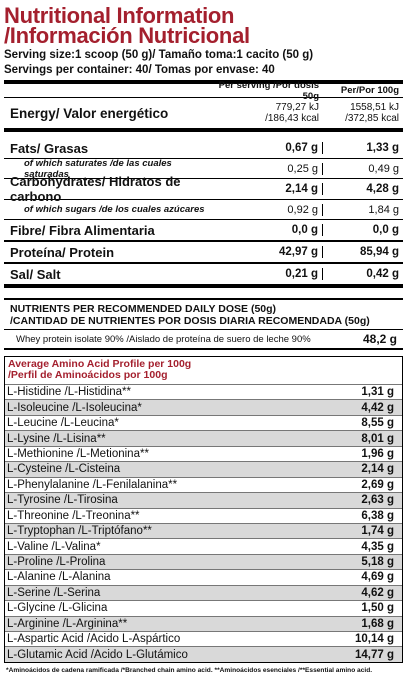 This screenshot has height=674, width=407. What do you see at coordinates (301, 148) in the screenshot?
I see `nutrient-serving: 0,67 g` at bounding box center [301, 148].